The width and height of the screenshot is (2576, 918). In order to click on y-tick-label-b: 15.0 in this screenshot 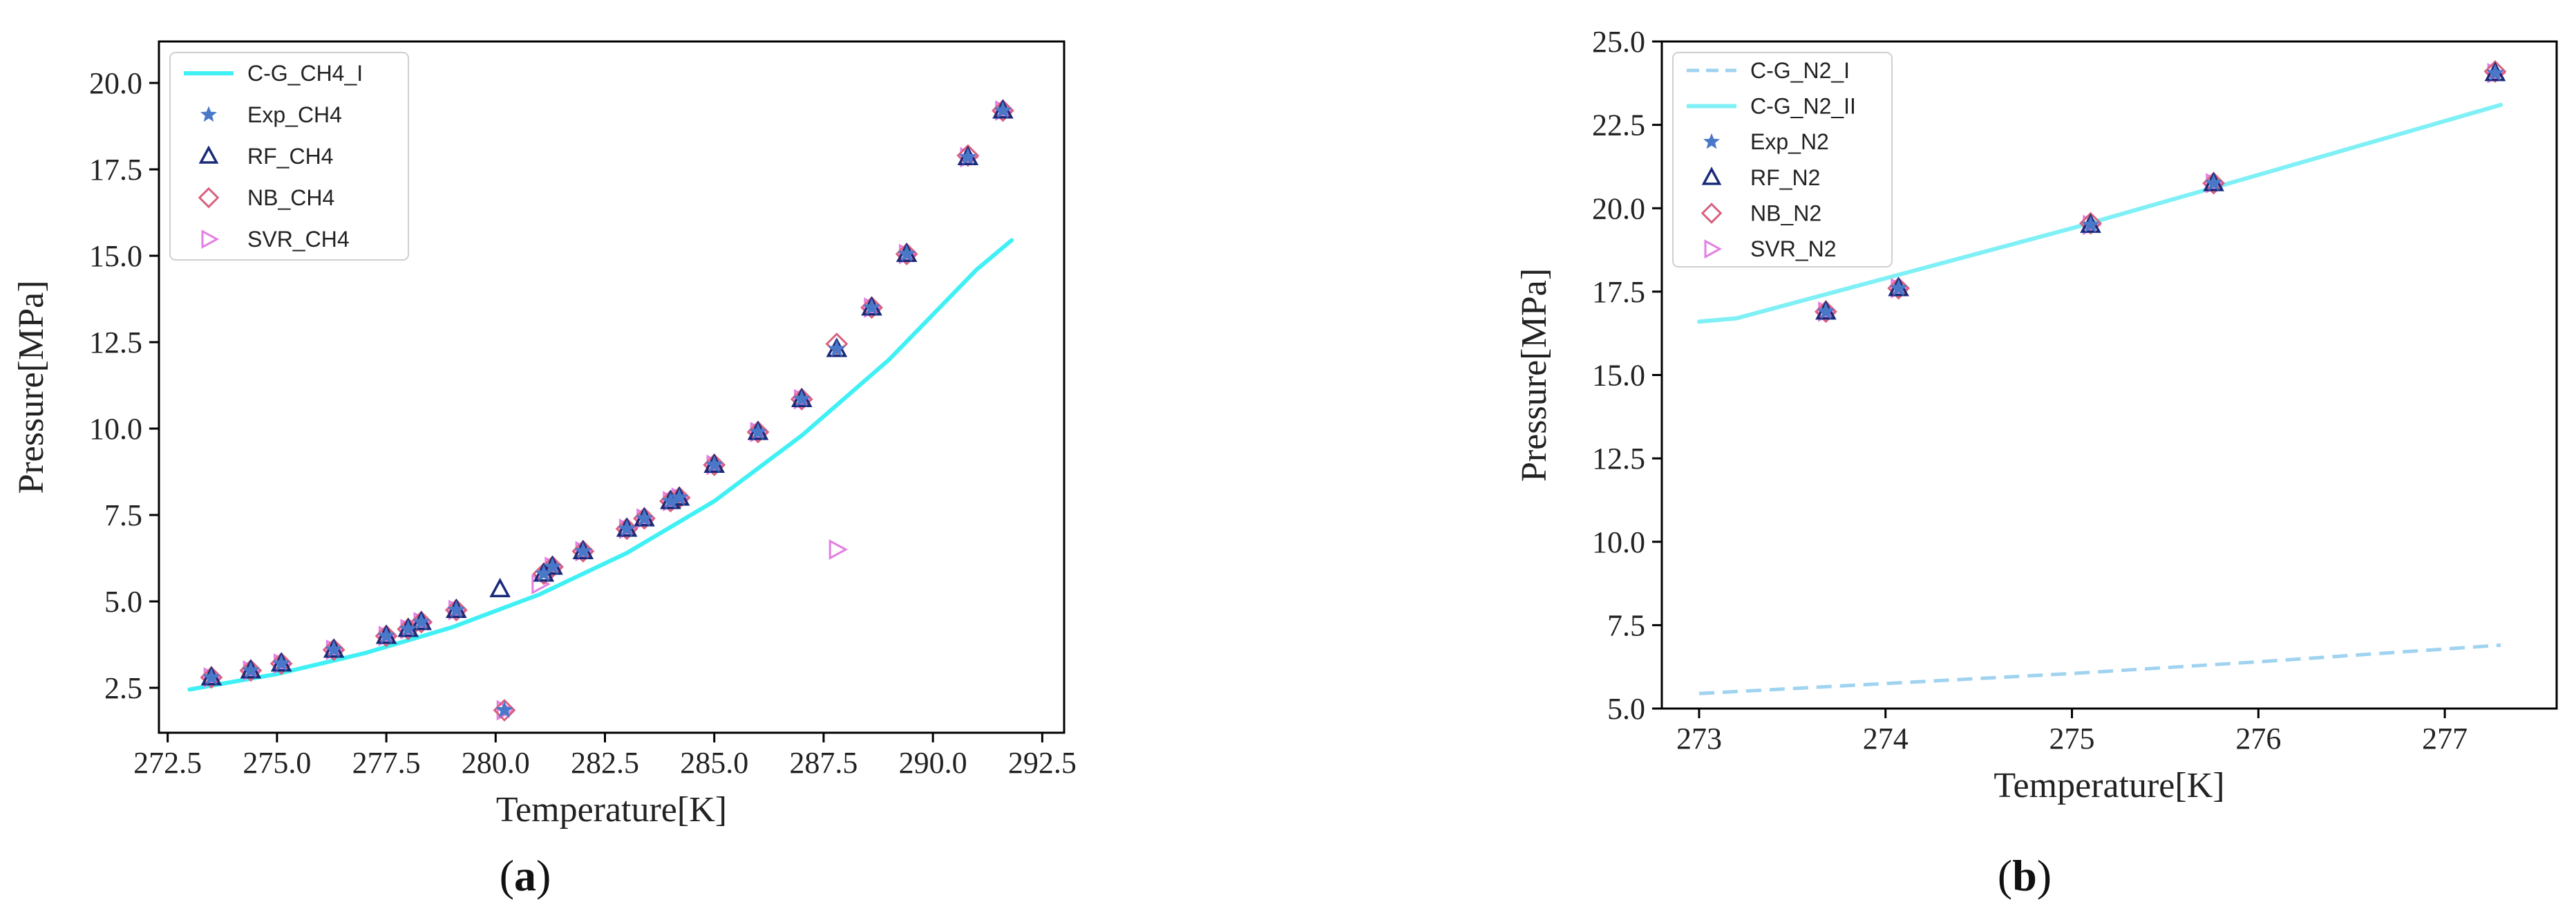, I will do `click(1618, 376)`.